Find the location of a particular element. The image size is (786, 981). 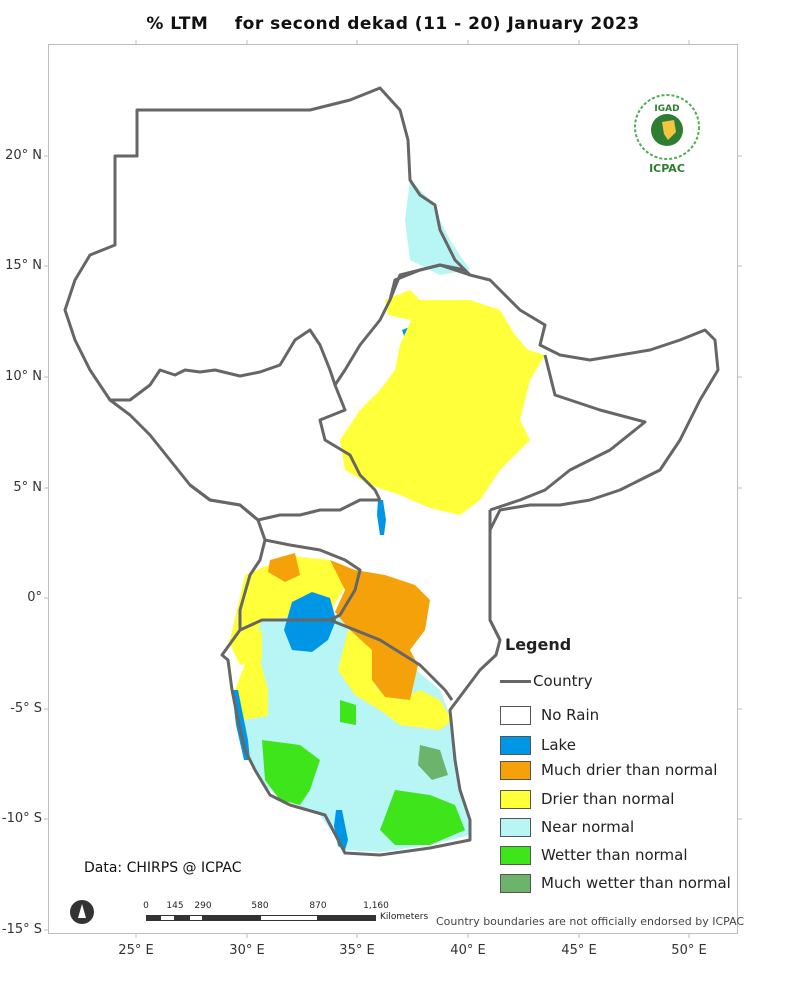

legend-item-much-drier: Much drier than normal is located at coordinates (608, 770).